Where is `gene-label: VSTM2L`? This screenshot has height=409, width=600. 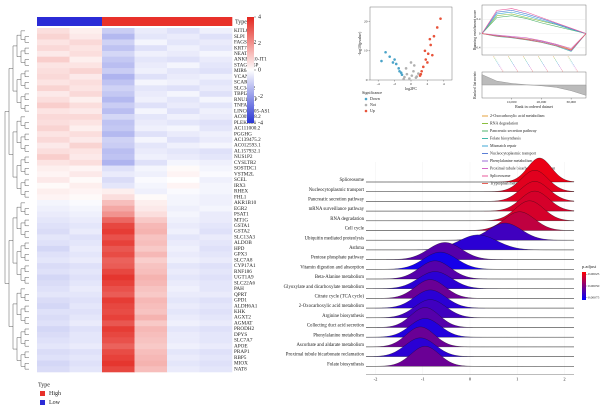
gene-label: VSTM2L is located at coordinates (244, 174).